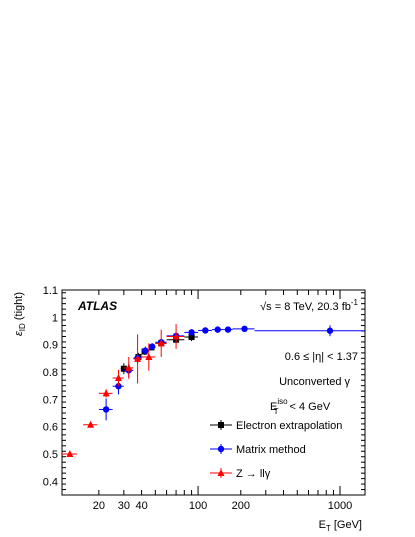  I want to click on x-tick-label: 40, so click(141, 506).